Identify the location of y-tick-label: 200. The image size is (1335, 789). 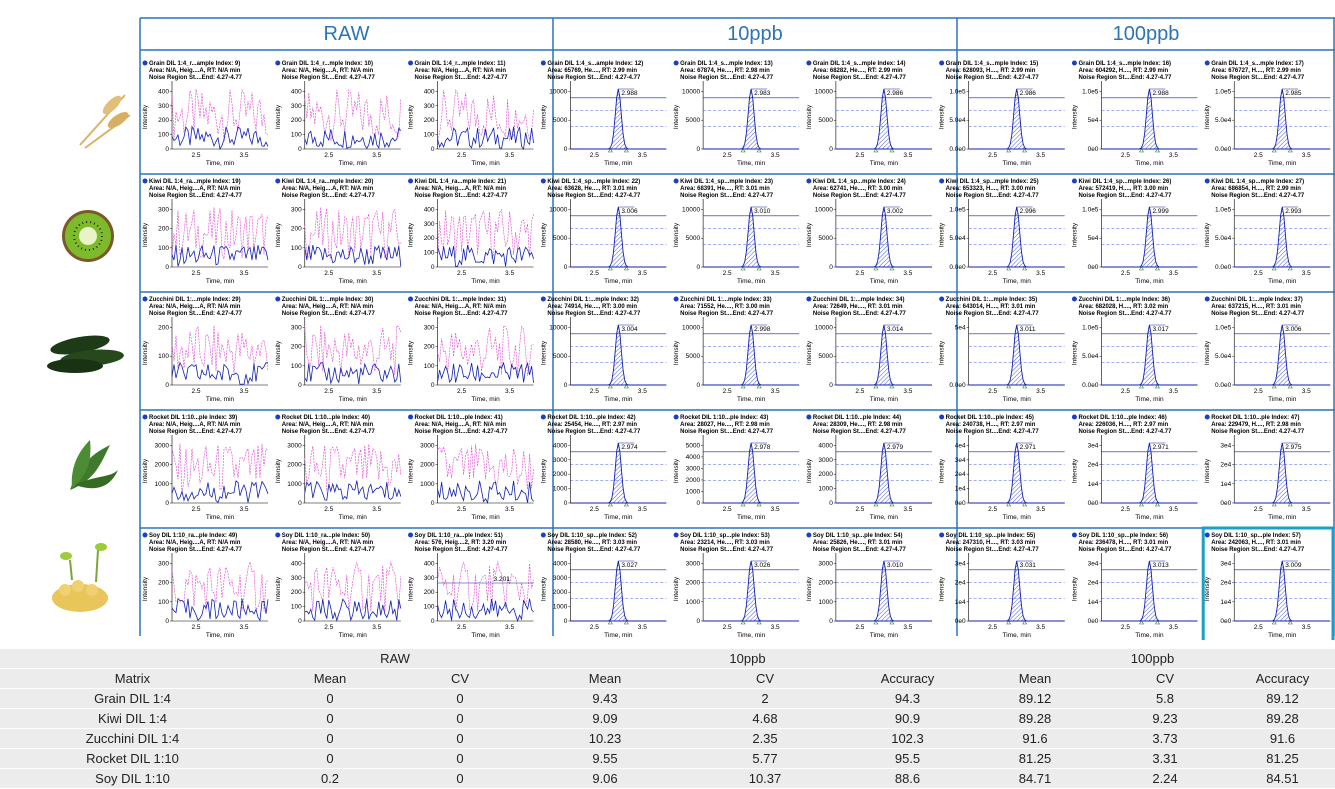
(163, 327).